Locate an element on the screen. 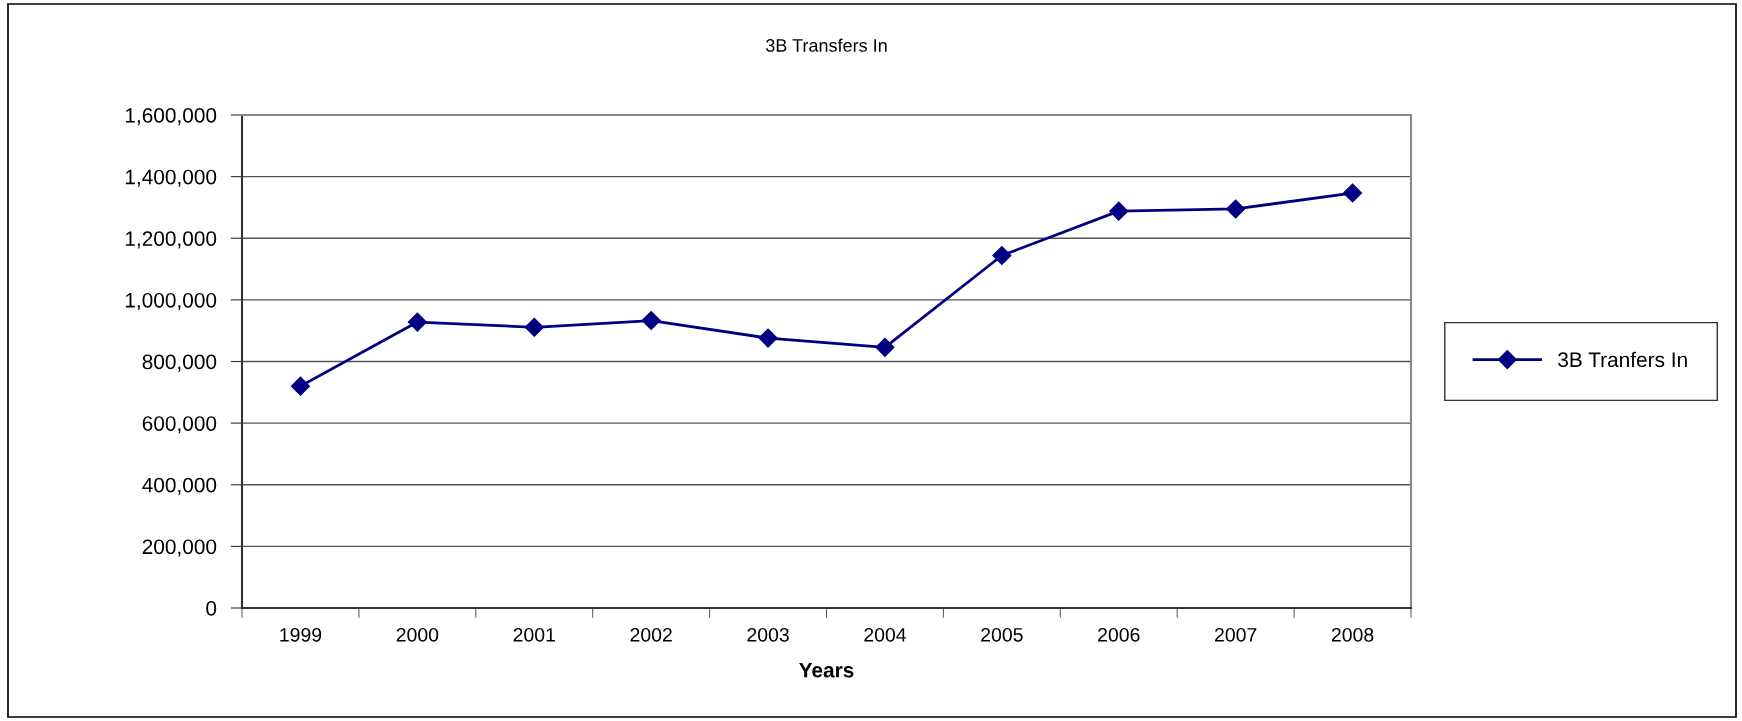 This screenshot has height=721, width=1742. y-tick-label: 1,400,000 is located at coordinates (171, 178).